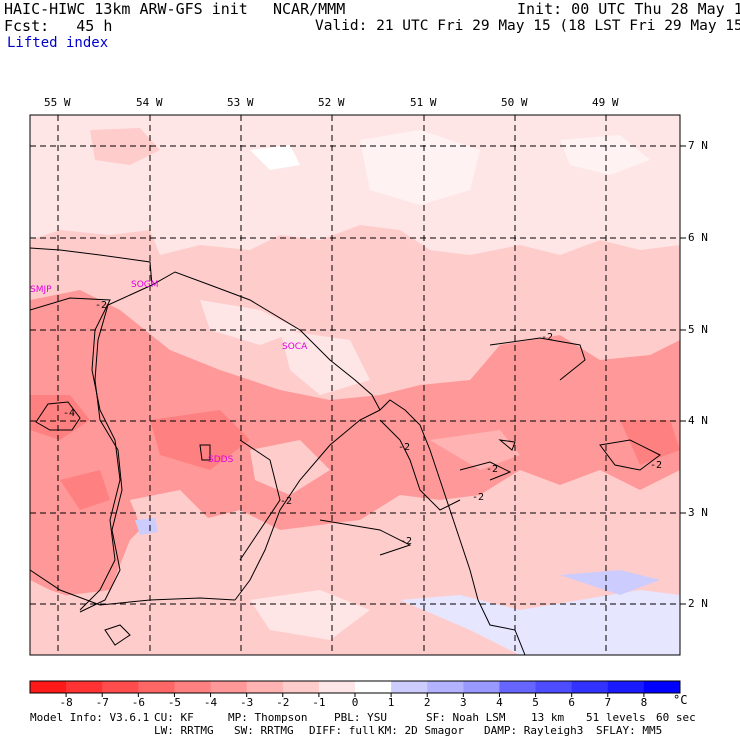  I want to click on colorbar-tick-labels: -8 -7 -6 -5 -4 -3 -2 -1 0 1 2 3 4 5 6 7 8, so click(353, 702).